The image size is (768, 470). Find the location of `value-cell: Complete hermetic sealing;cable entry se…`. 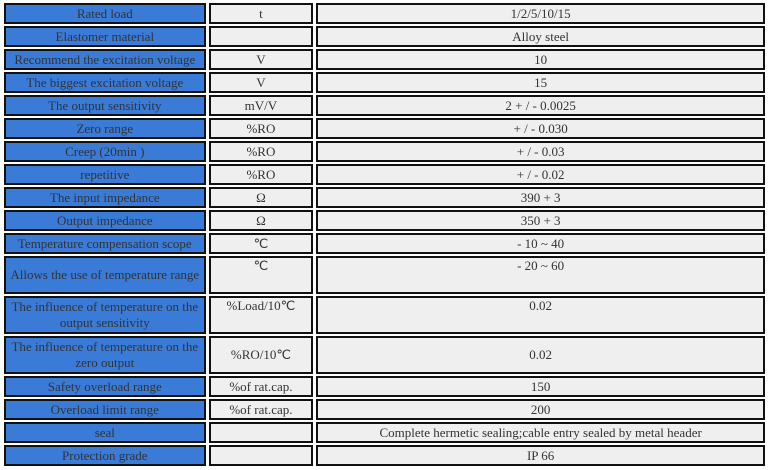

value-cell: Complete hermetic sealing;cable entry se… is located at coordinates (540, 432).